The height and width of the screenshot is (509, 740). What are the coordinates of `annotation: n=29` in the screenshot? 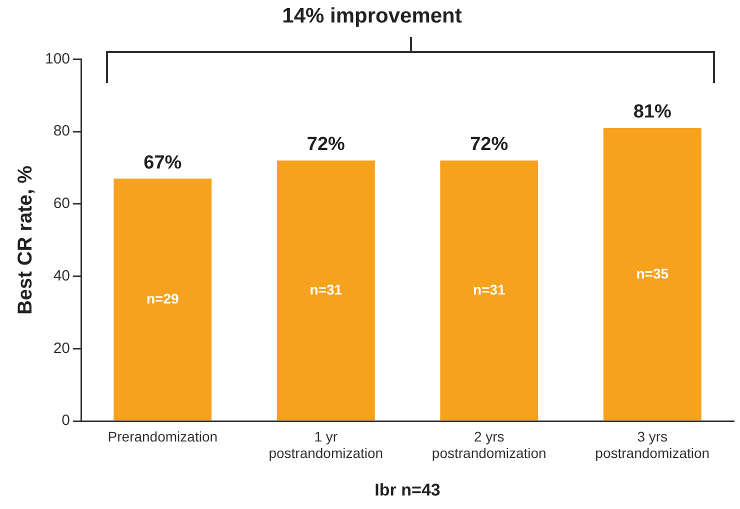 It's located at (163, 298).